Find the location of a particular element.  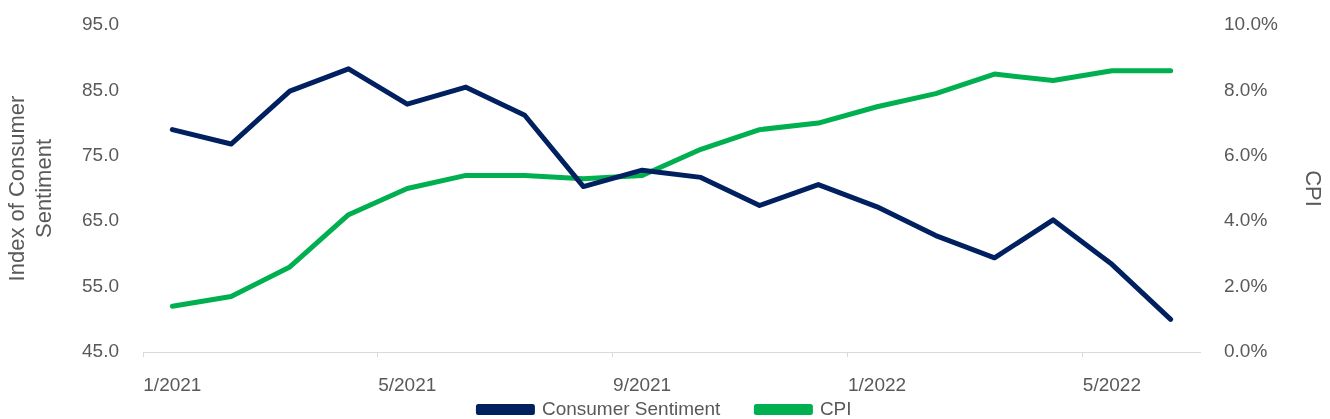

y-axis-title: Index of Consumer Sentiment is located at coordinates (30, 188).